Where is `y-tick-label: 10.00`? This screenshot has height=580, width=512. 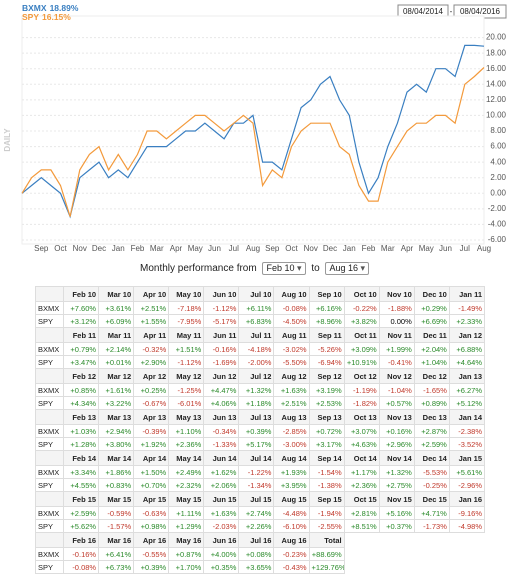 y-tick-label: 10.00 is located at coordinates (496, 115).